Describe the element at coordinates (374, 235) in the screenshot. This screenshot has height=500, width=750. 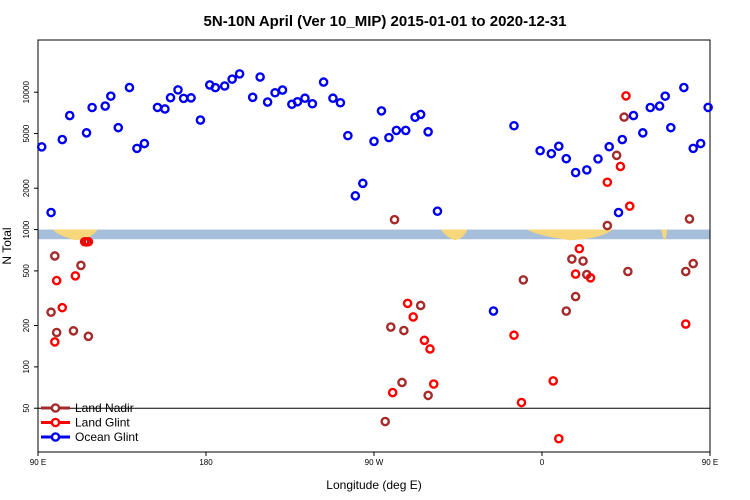
I see `land-band` at that location.